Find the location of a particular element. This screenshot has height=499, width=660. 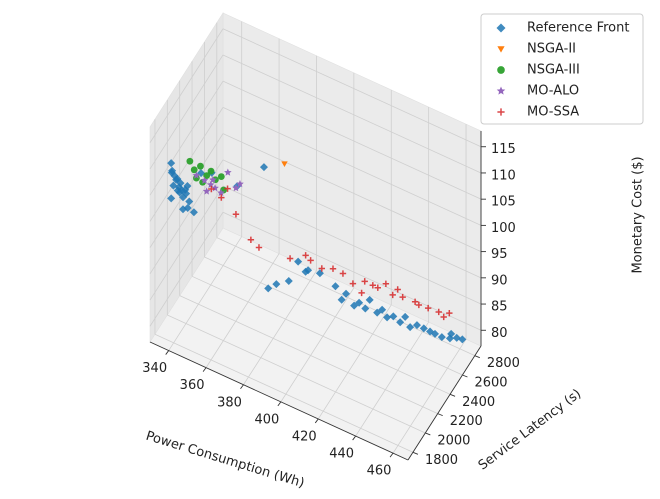

legend-label: NSGA-II is located at coordinates (551, 49).